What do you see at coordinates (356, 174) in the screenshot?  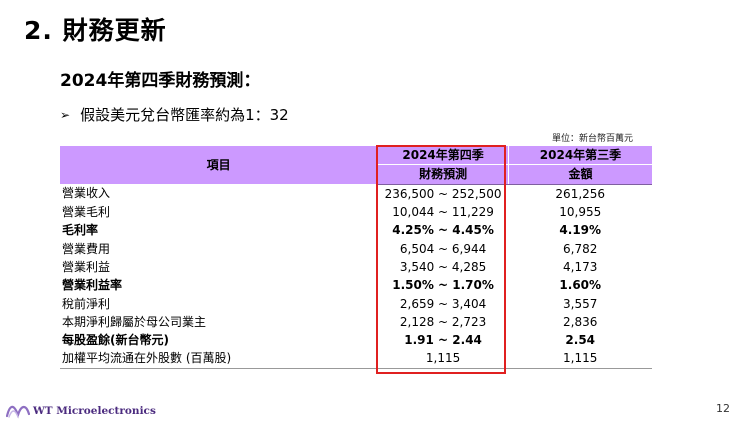 I see `table-subheader-row: 財務預測 金額` at bounding box center [356, 174].